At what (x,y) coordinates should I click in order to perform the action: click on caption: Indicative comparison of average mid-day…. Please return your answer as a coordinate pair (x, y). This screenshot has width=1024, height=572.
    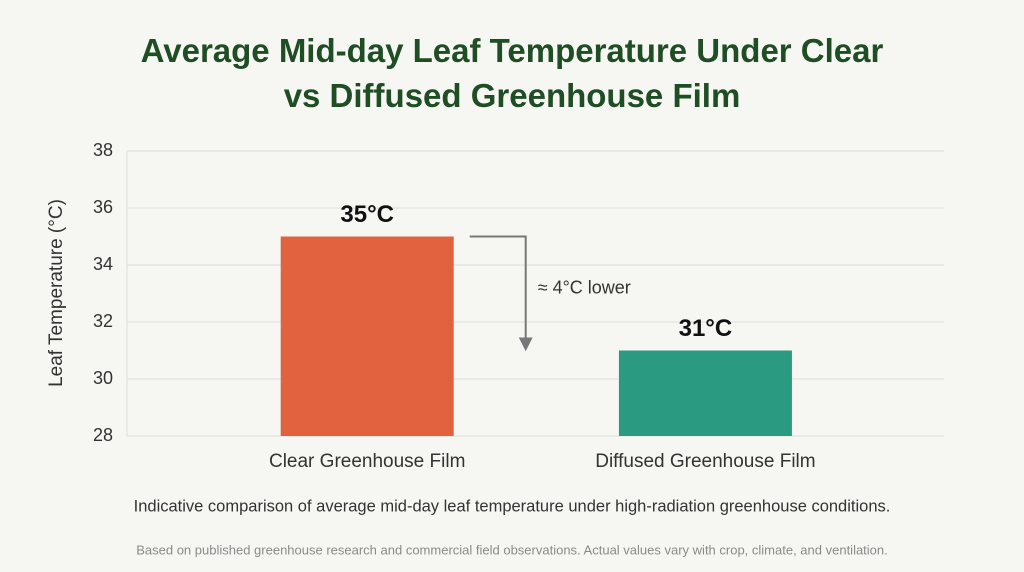
    Looking at the image, I should click on (512, 506).